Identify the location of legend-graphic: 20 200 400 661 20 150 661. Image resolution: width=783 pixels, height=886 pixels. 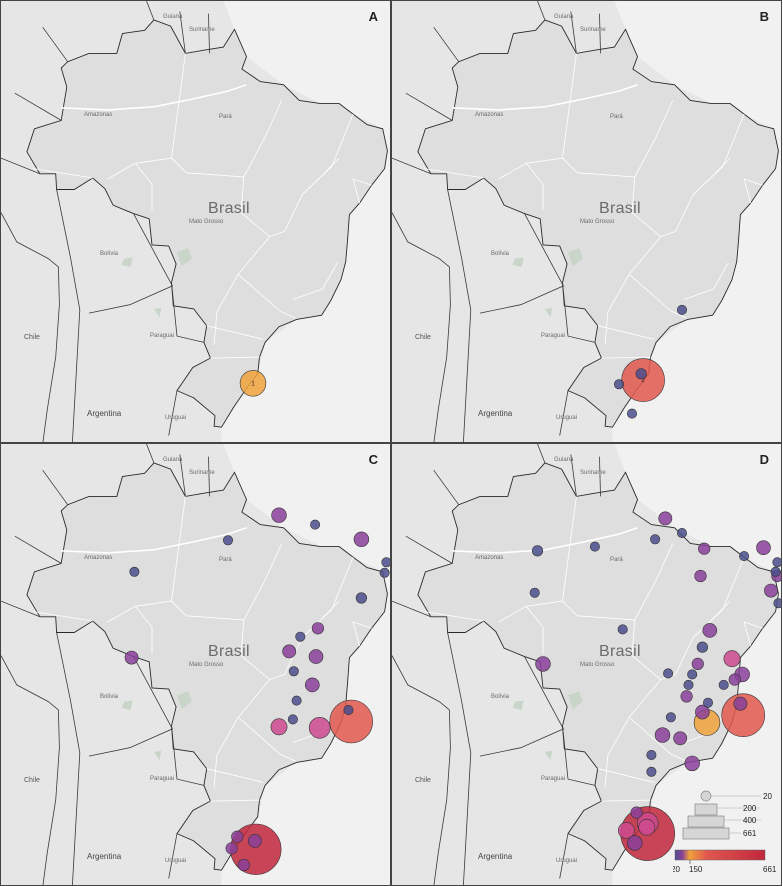
(724, 832).